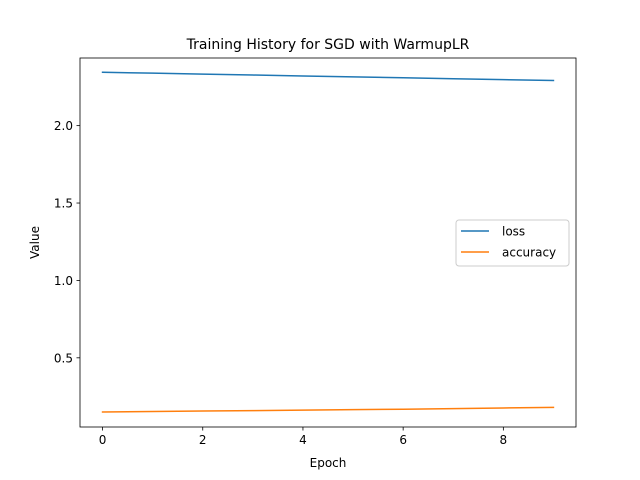 This screenshot has width=640, height=480. I want to click on x-tick-label: 2, so click(203, 440).